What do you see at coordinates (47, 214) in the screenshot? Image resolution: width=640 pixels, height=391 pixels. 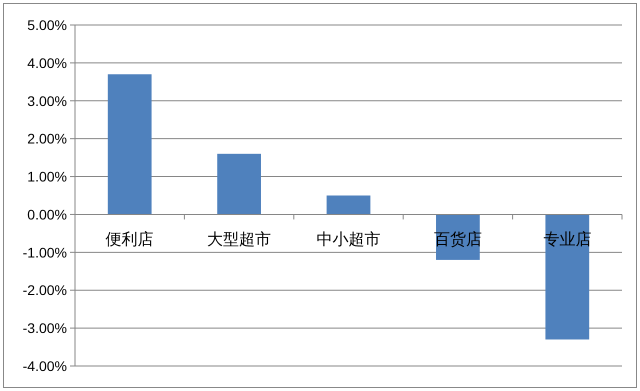 I see `y-tick-label: 0.00%` at bounding box center [47, 214].